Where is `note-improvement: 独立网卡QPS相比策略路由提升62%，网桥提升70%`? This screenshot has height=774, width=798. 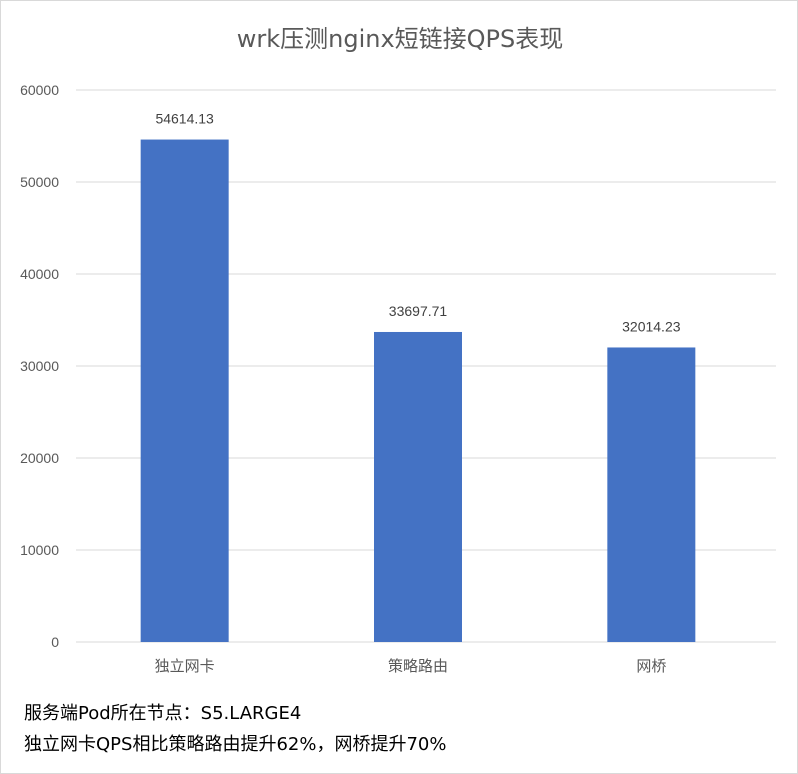 note-improvement: 独立网卡QPS相比策略路由提升62%，网桥提升70% is located at coordinates (235, 744).